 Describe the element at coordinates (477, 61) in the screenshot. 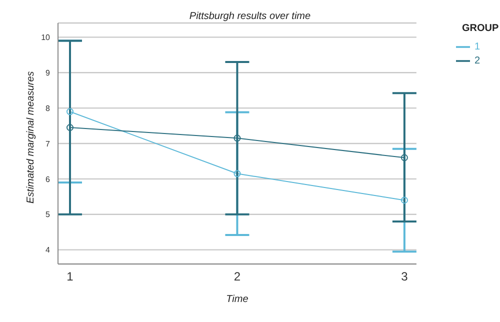

I see `legend-label: 2` at that location.